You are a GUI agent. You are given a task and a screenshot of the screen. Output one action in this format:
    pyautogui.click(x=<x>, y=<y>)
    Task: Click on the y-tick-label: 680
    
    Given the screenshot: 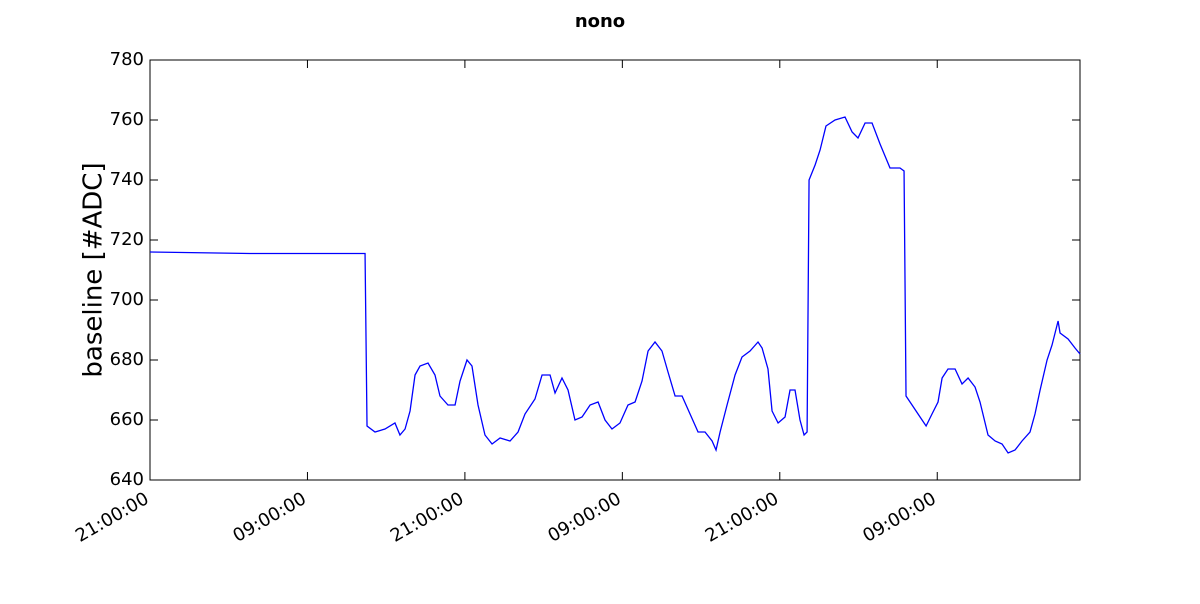 What is the action you would take?
    pyautogui.click(x=127, y=359)
    